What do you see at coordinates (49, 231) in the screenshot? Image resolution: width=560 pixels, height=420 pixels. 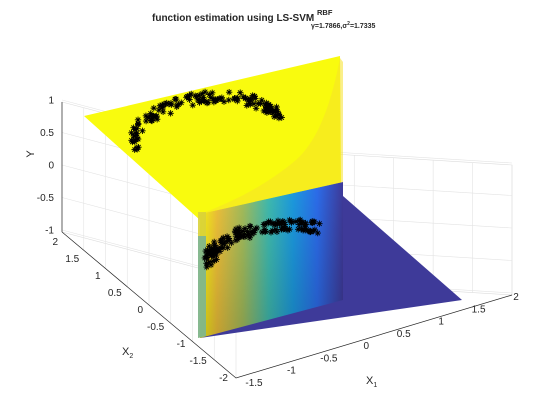 I see `z-tick-label: -1` at bounding box center [49, 231].